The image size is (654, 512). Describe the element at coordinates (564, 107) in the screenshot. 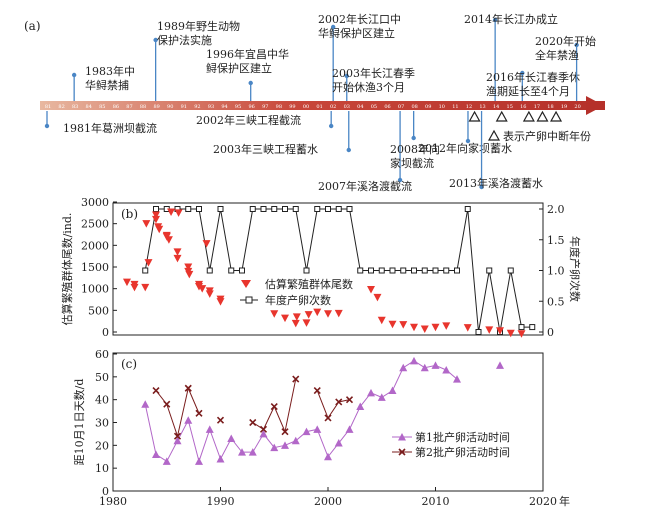

I see `timeline-year-label: 19` at that location.